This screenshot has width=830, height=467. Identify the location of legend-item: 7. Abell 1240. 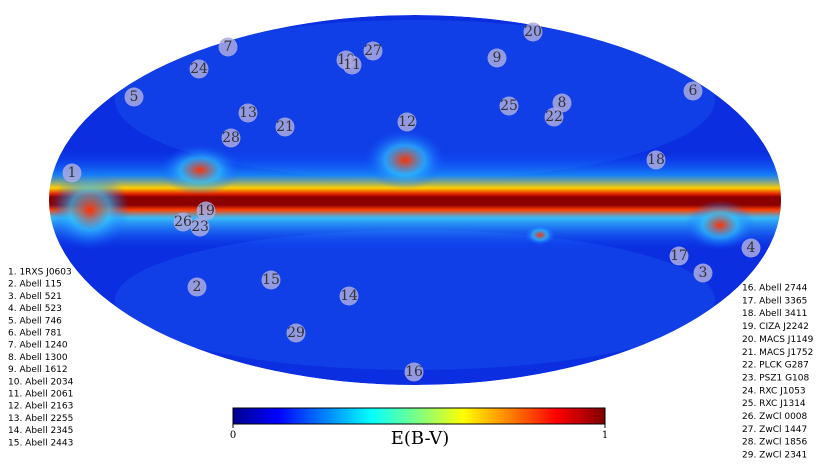
(38, 346).